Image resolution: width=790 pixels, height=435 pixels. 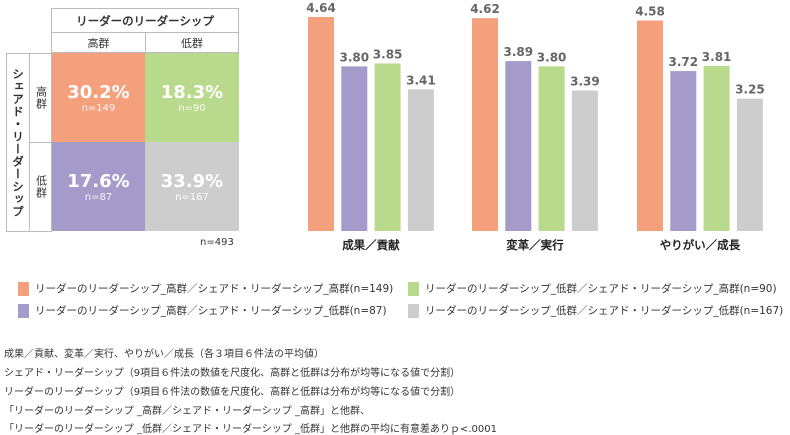 I want to click on cell-high-high: 30.2% n=149, so click(x=98, y=97).